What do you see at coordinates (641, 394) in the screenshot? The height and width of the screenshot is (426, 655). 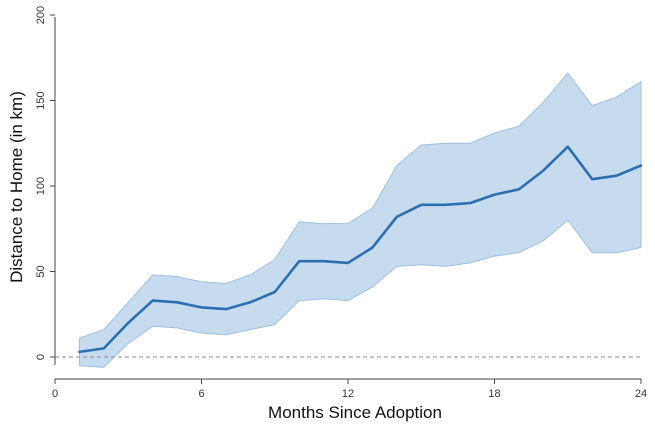 I see `x-tick-label: 24` at bounding box center [641, 394].